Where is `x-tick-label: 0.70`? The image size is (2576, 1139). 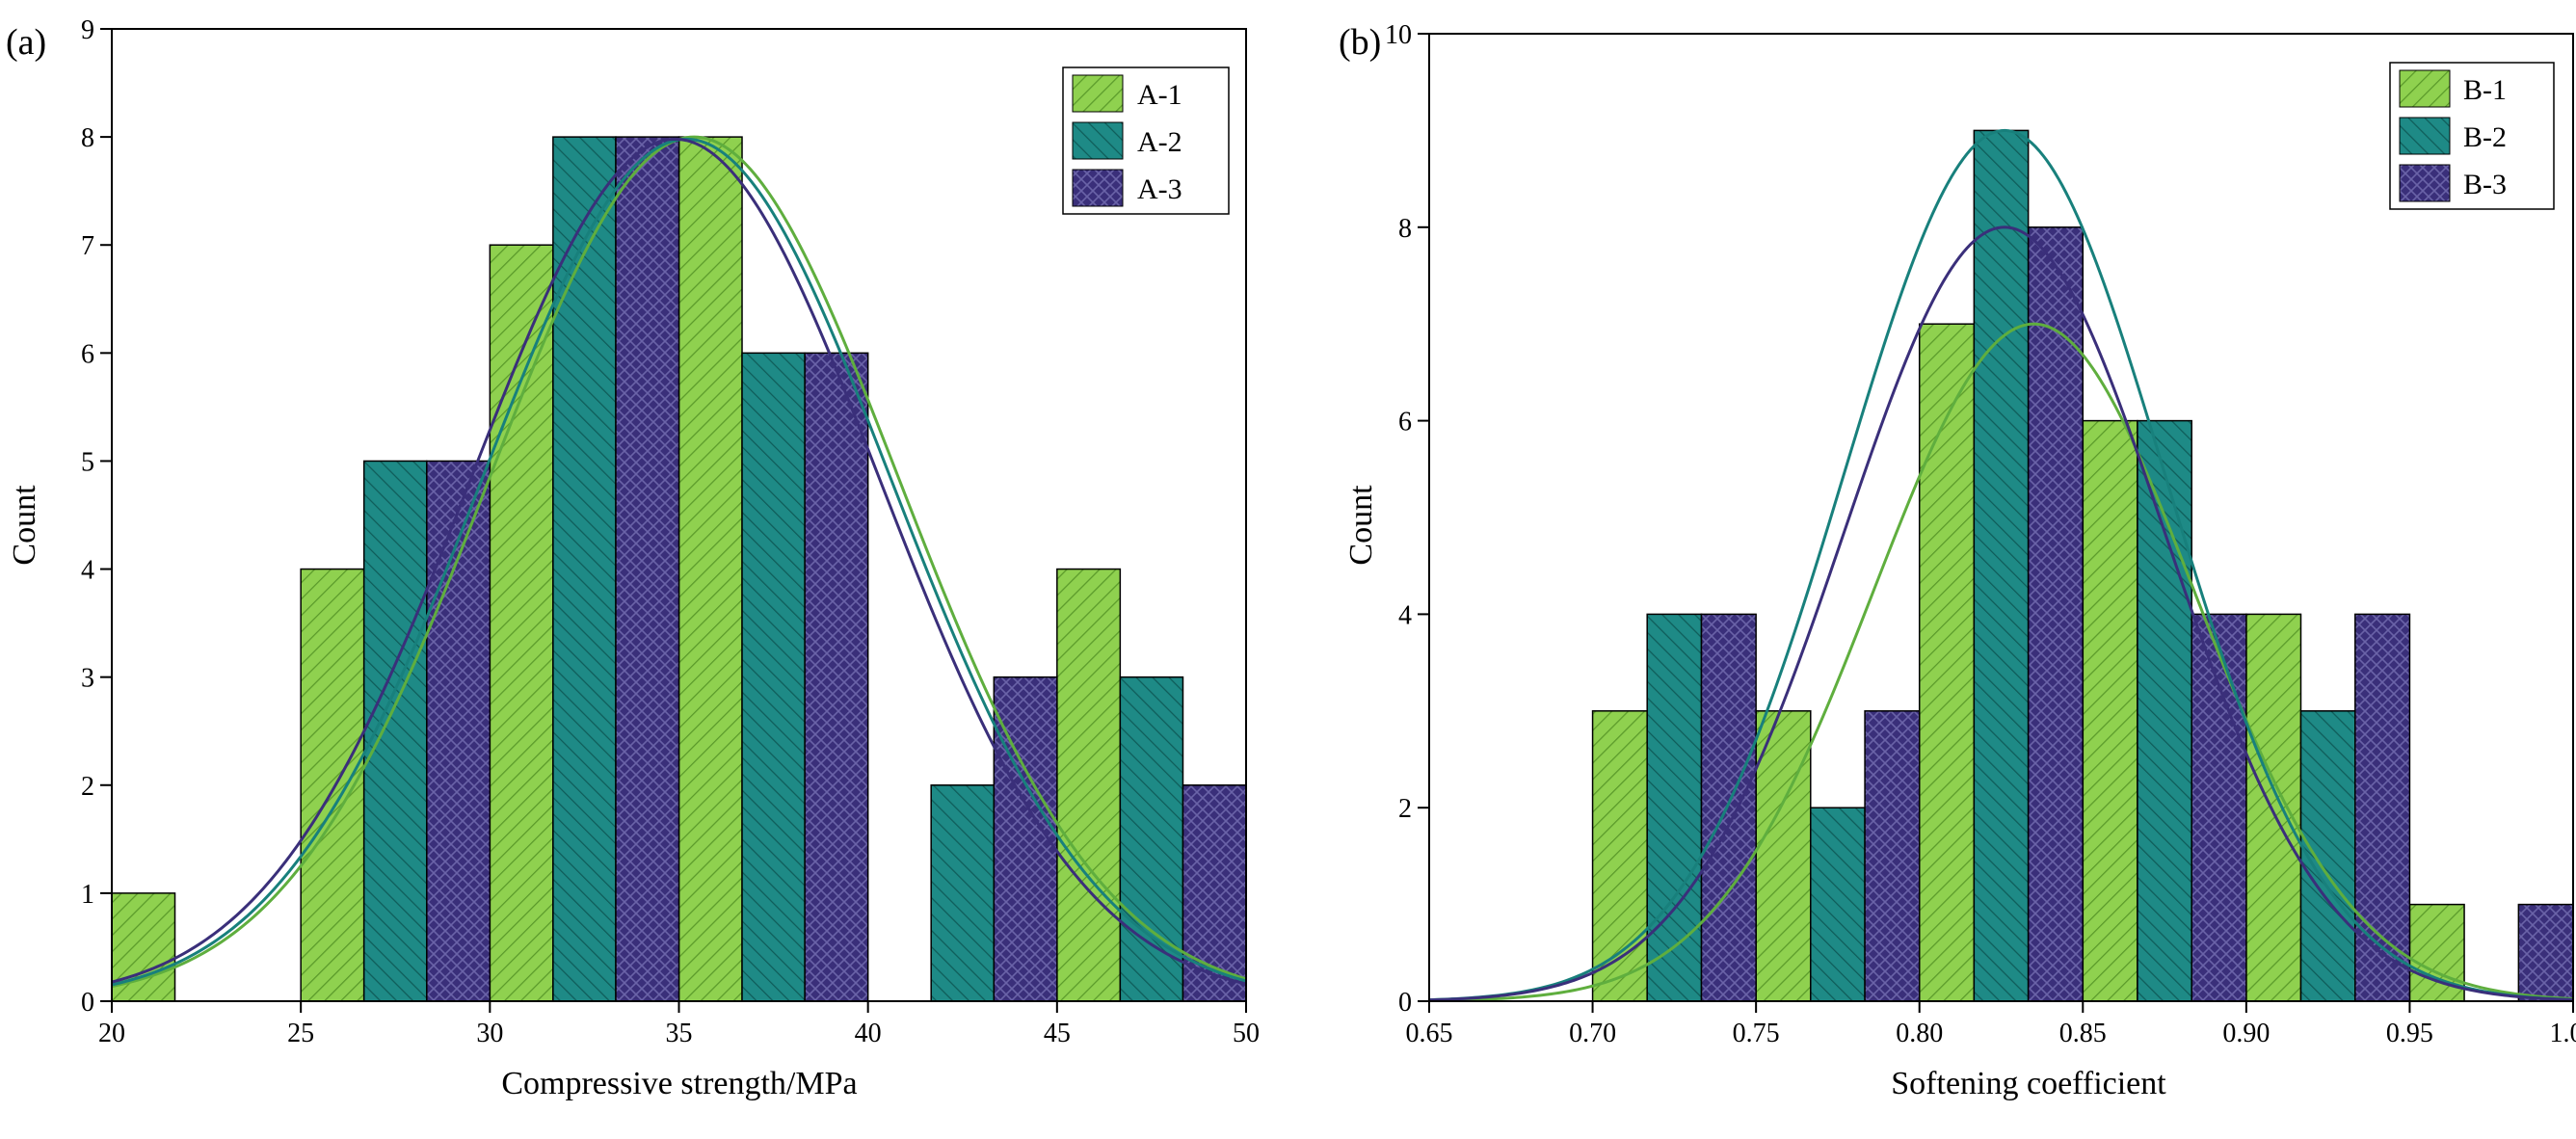
x-tick-label: 0.70 is located at coordinates (1592, 1033).